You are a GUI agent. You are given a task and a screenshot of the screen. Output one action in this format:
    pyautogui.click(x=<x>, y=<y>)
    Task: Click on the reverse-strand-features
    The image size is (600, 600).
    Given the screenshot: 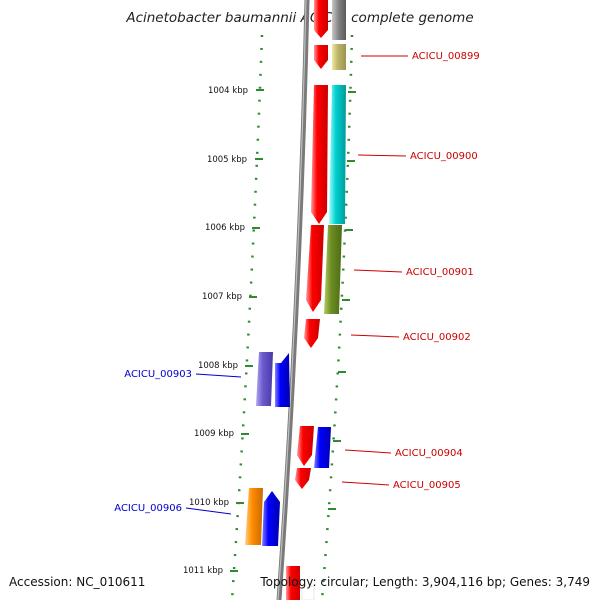 What is the action you would take?
    pyautogui.click(x=267, y=449)
    